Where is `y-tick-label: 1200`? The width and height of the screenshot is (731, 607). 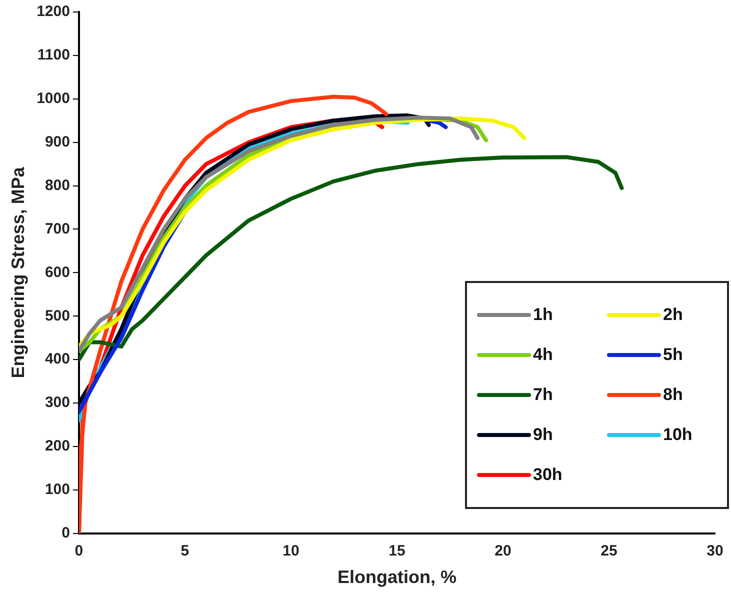 y-tick-label: 1200 is located at coordinates (53, 11).